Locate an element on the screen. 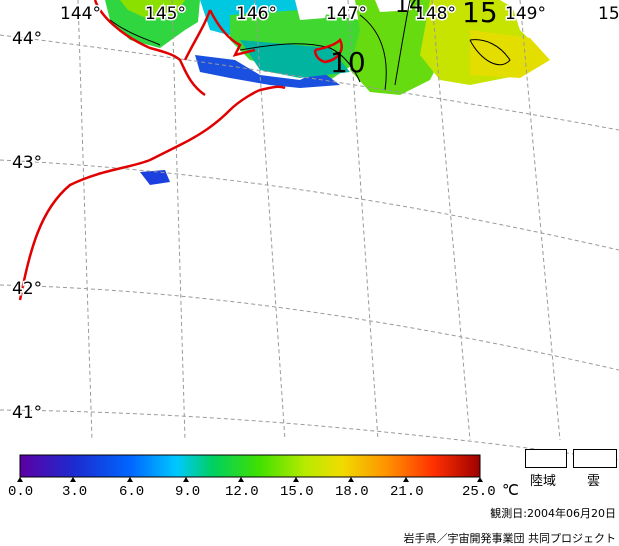  latitude-labels: 44° 43° 42° 41° is located at coordinates (27, 226).